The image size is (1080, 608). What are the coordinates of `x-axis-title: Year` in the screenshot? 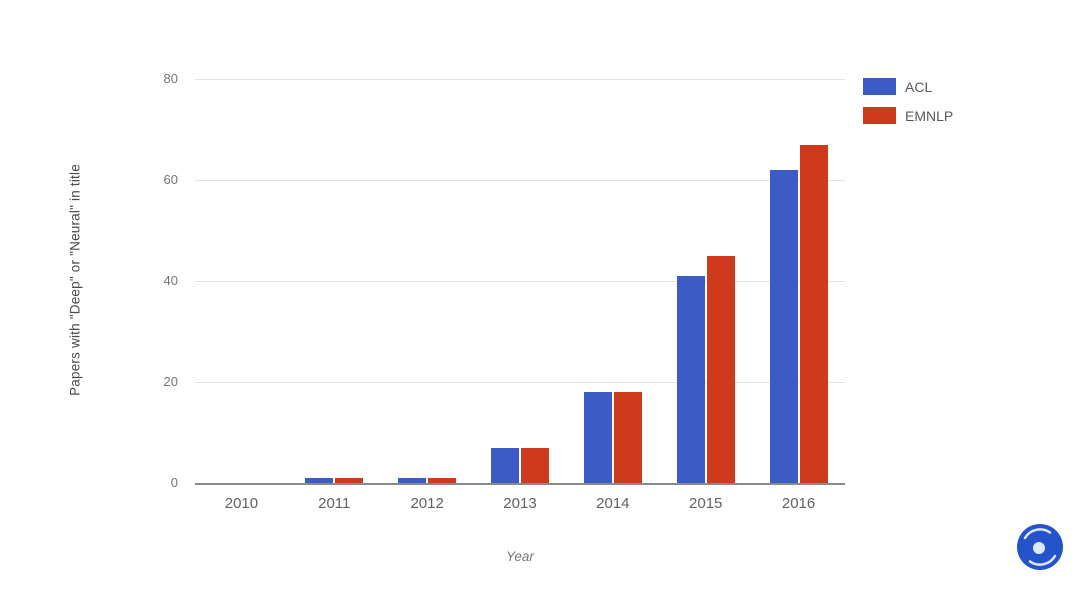 It's located at (520, 556).